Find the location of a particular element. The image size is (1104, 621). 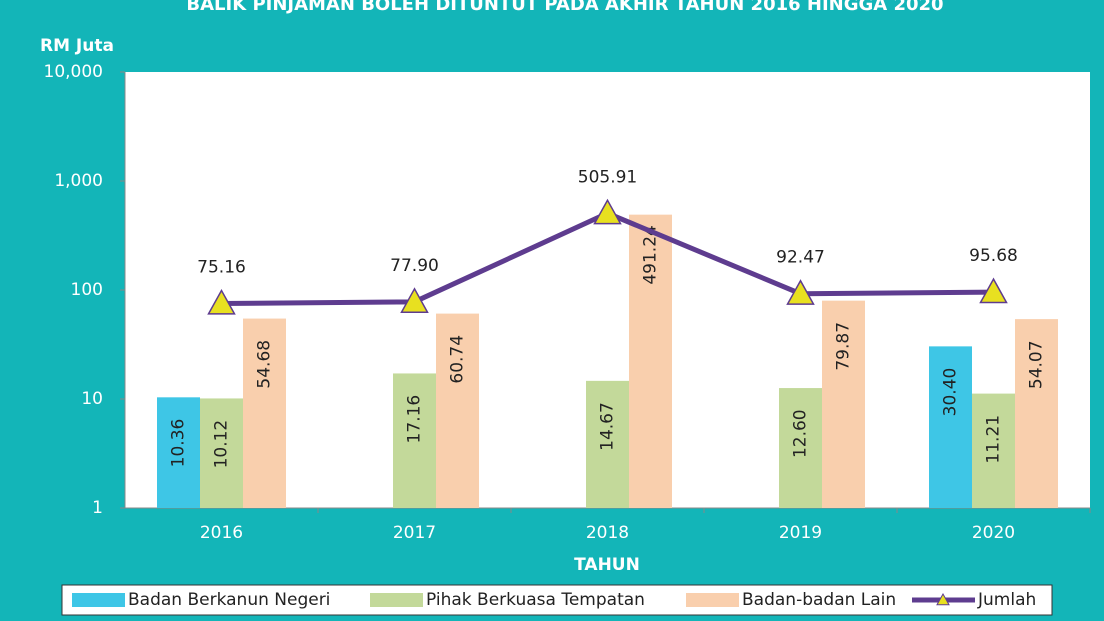

y-tick-label: 100 is located at coordinates (87, 290).